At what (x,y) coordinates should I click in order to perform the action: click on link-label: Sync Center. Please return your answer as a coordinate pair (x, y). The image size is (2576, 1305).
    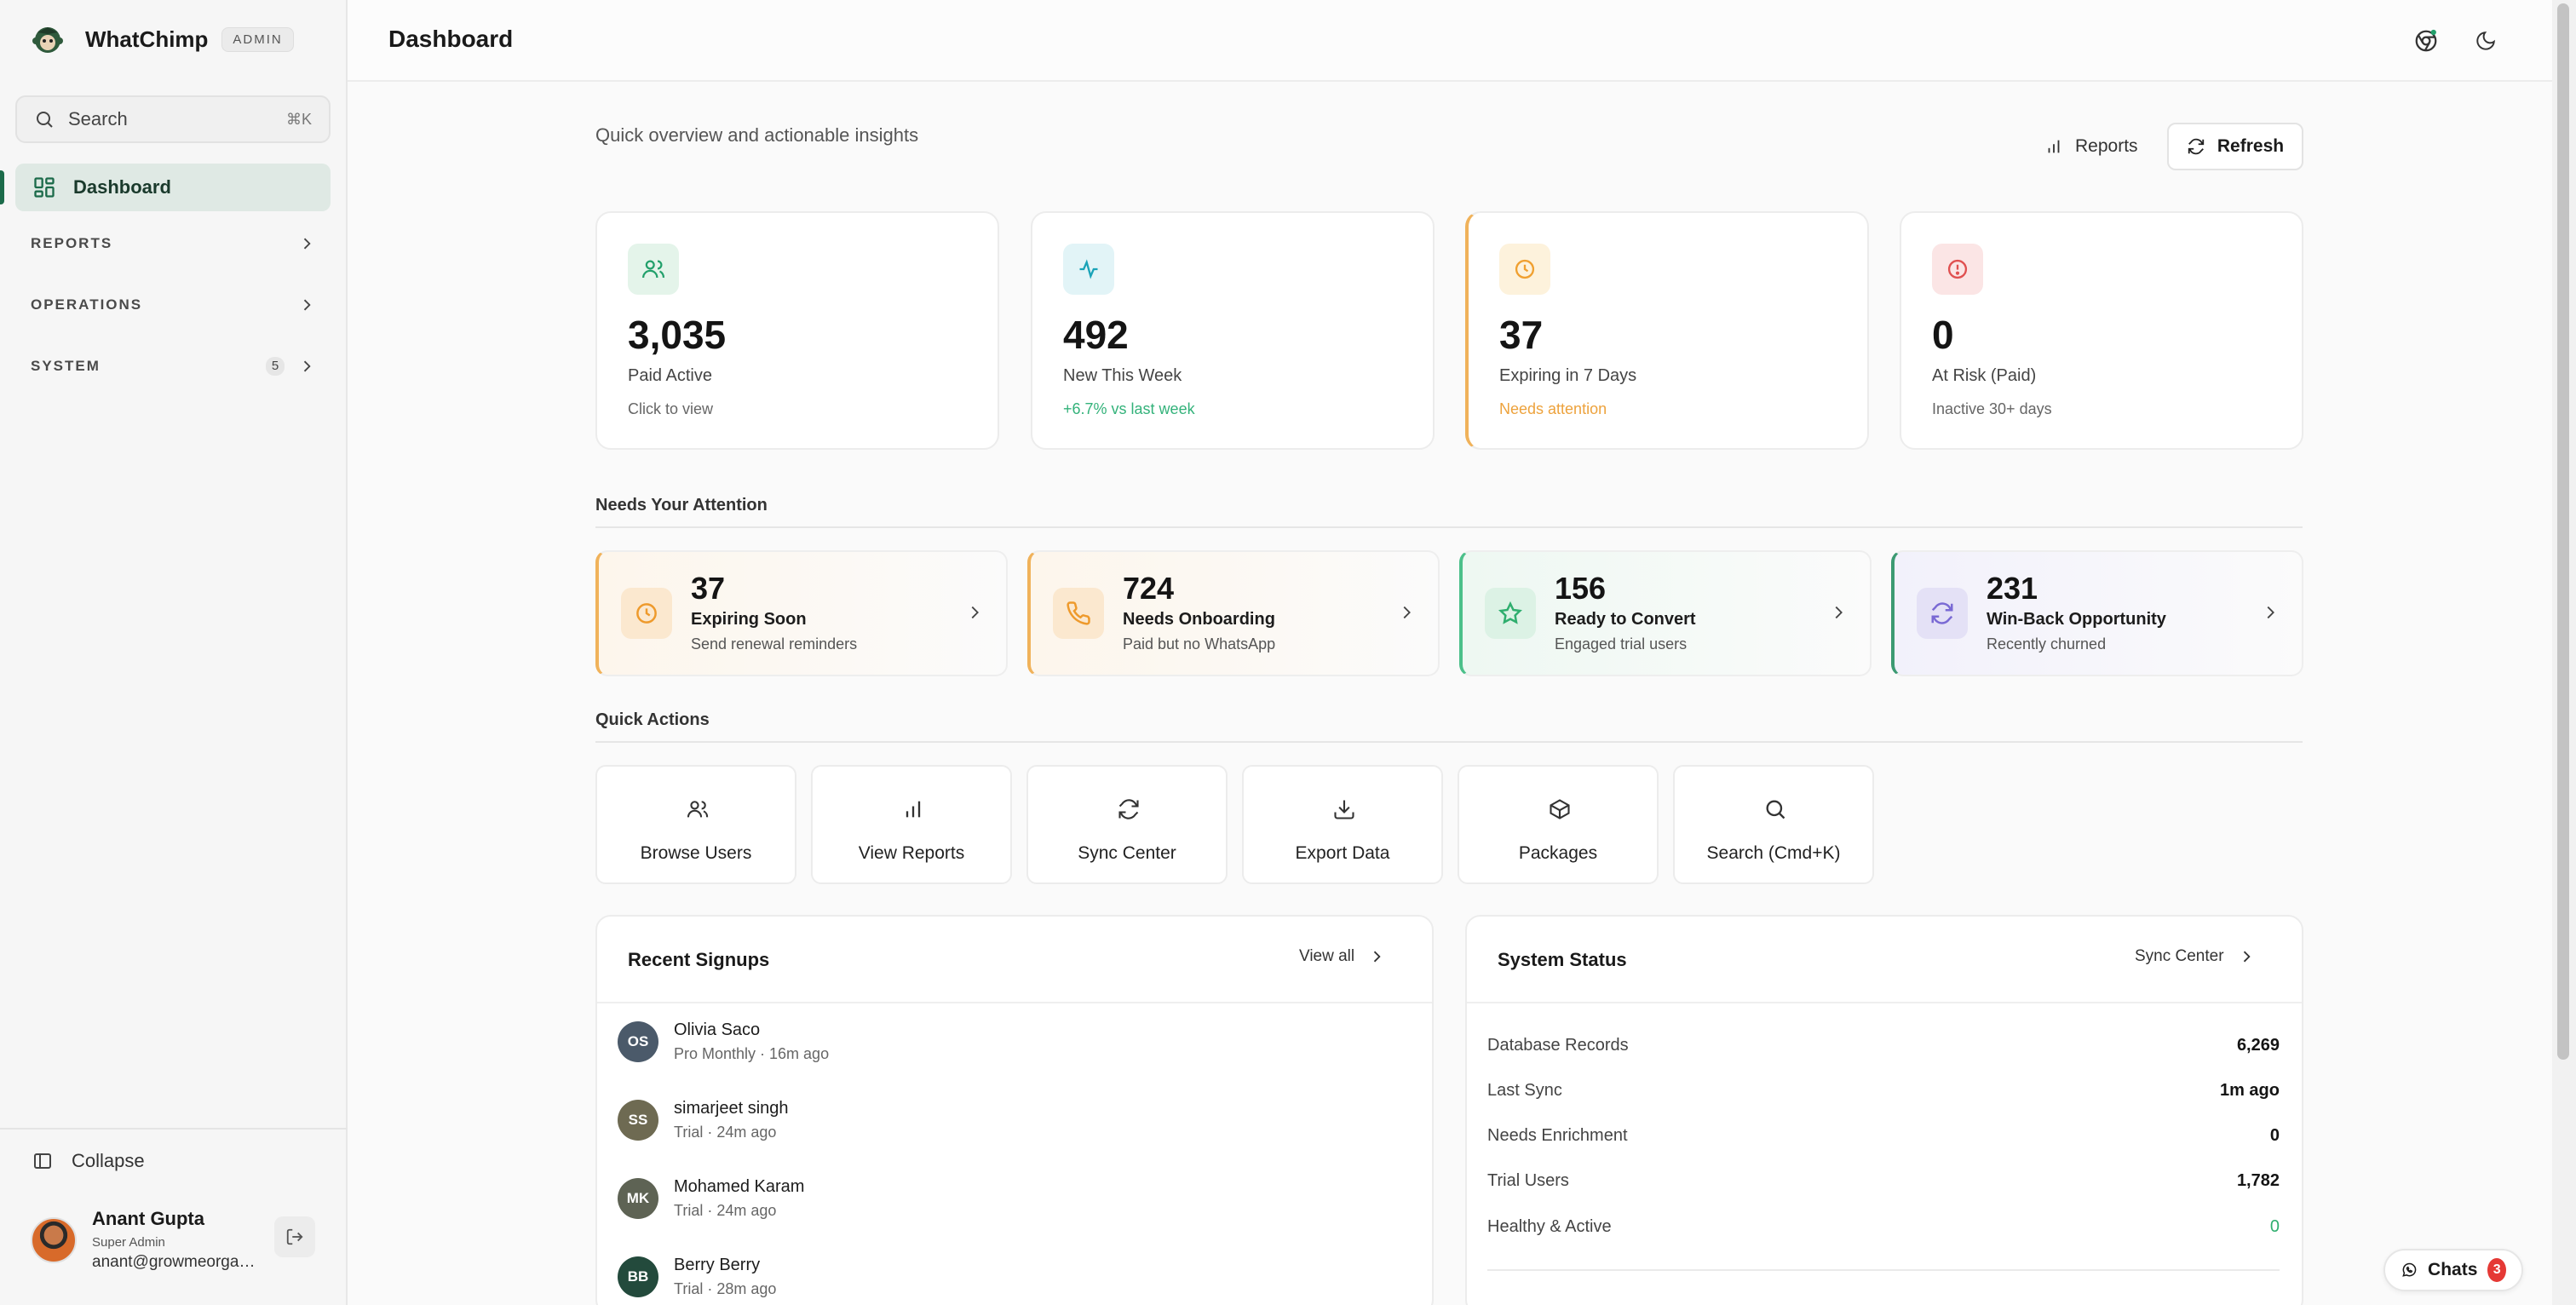
    Looking at the image, I should click on (2180, 956).